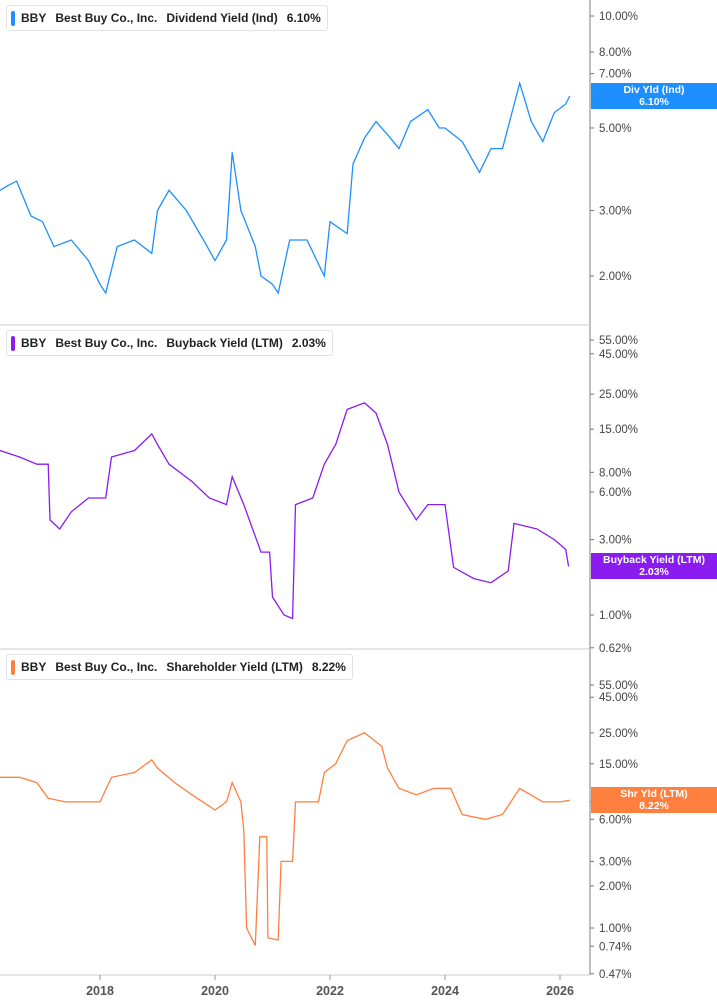  I want to click on y-tick-label: 0.47%, so click(615, 975).